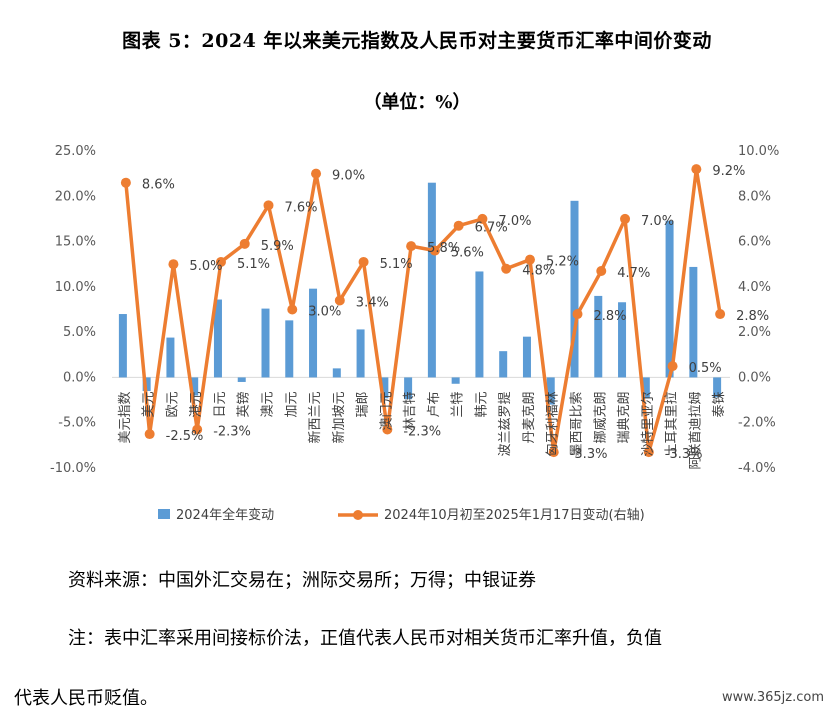 The height and width of the screenshot is (719, 834). Describe the element at coordinates (75, 196) in the screenshot. I see `left-tick-label: 20.0%` at that location.